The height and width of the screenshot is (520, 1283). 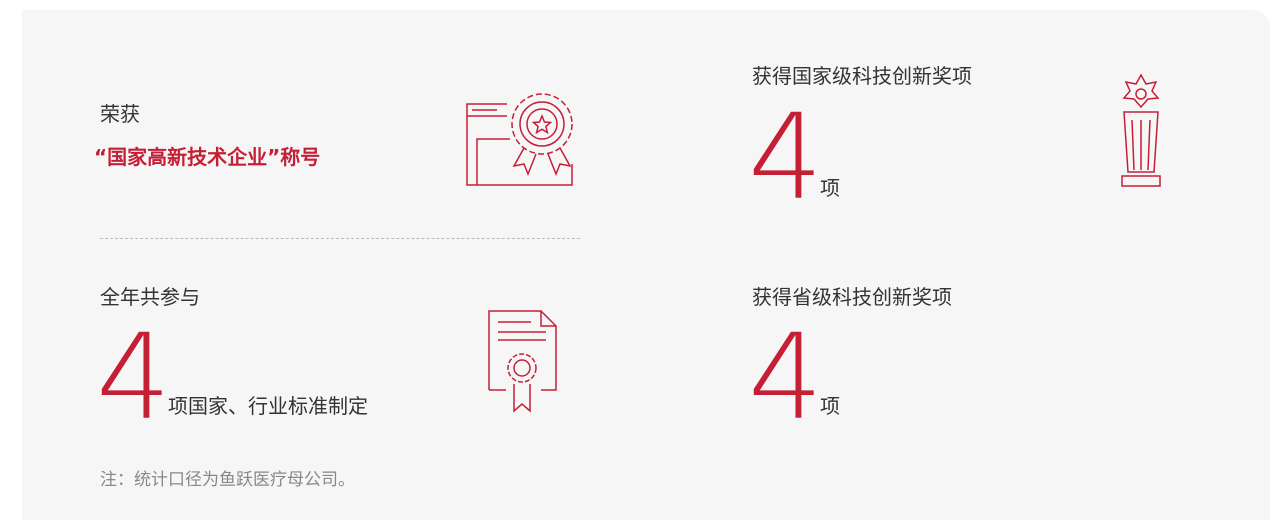 What do you see at coordinates (519, 139) in the screenshot?
I see `certificate-icon` at bounding box center [519, 139].